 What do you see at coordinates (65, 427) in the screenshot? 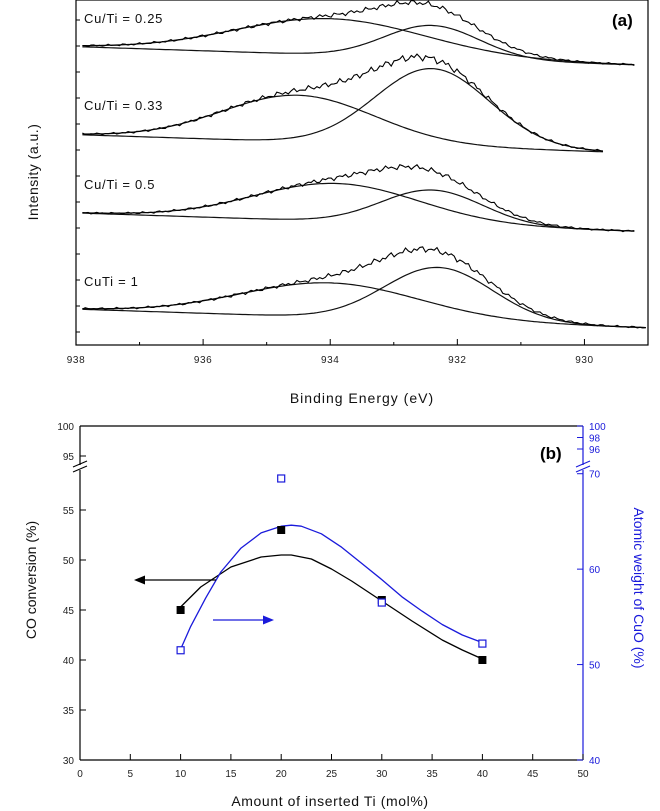
I see `panel-b-y-tick-label: 100` at bounding box center [65, 427].